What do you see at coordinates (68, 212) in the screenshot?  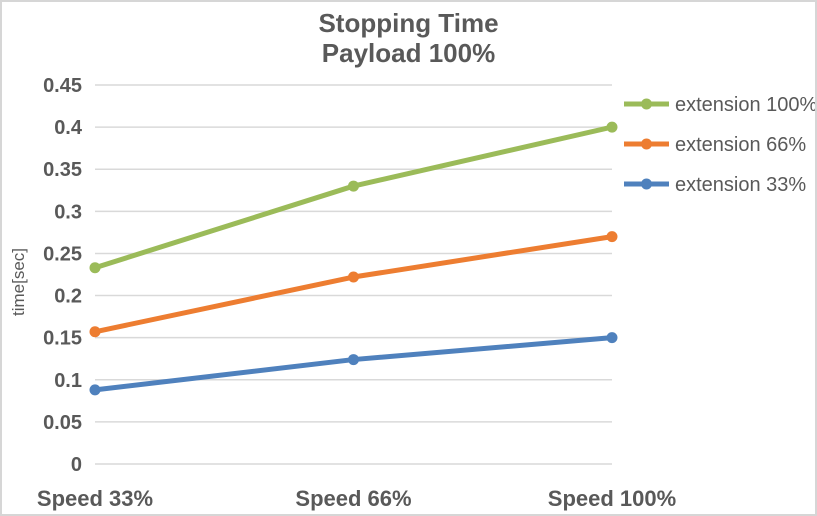 I see `y-tick-label: 0.3` at bounding box center [68, 212].